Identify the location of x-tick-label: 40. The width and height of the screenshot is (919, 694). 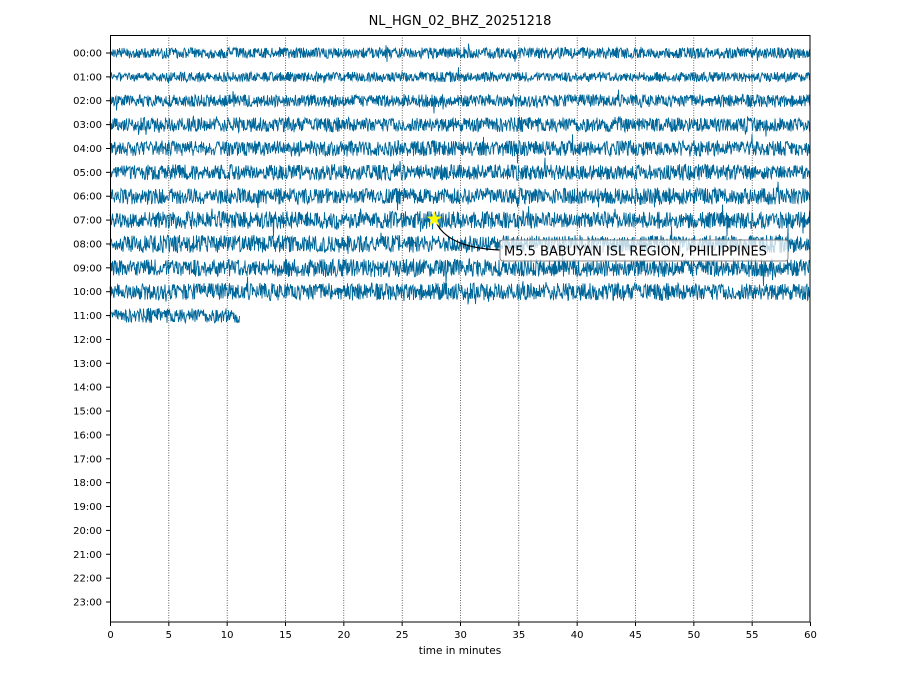
(577, 635).